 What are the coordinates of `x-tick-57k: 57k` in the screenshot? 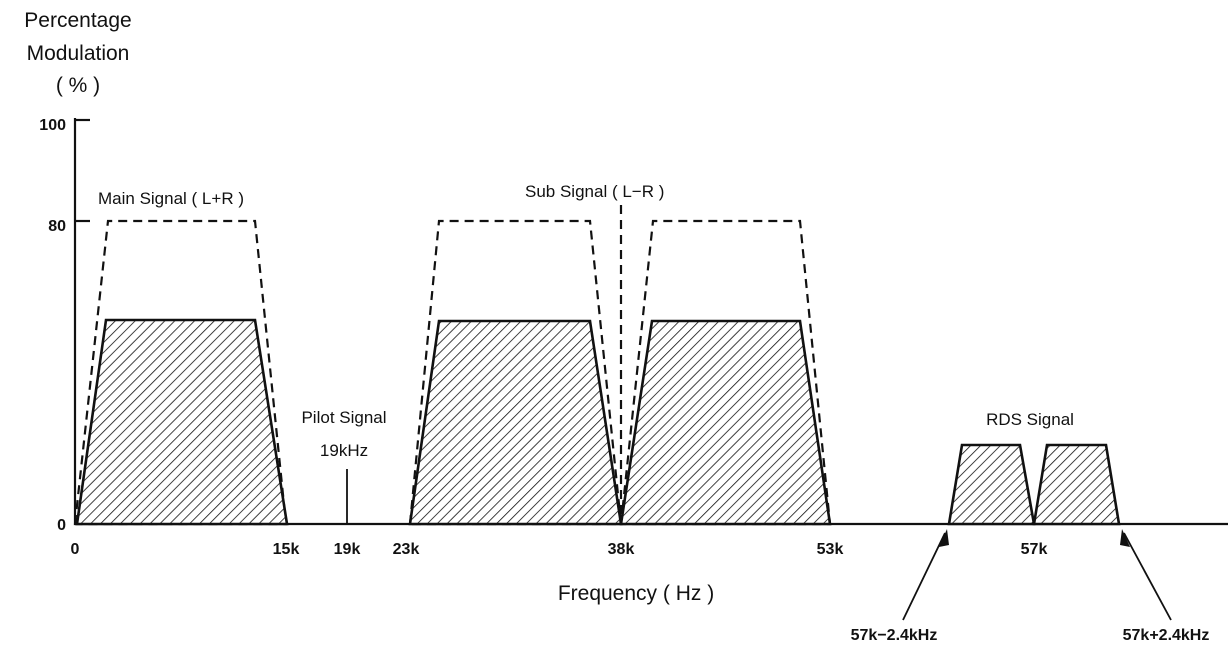 It's located at (1034, 549).